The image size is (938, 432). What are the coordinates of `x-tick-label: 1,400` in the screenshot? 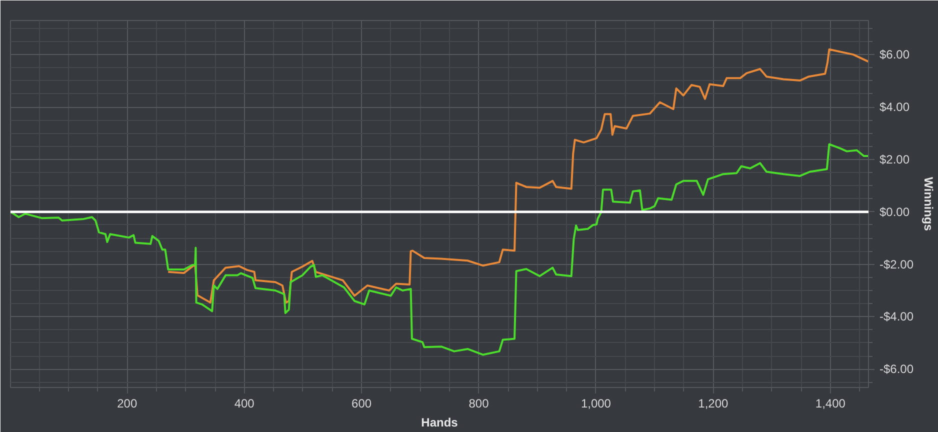 It's located at (830, 403).